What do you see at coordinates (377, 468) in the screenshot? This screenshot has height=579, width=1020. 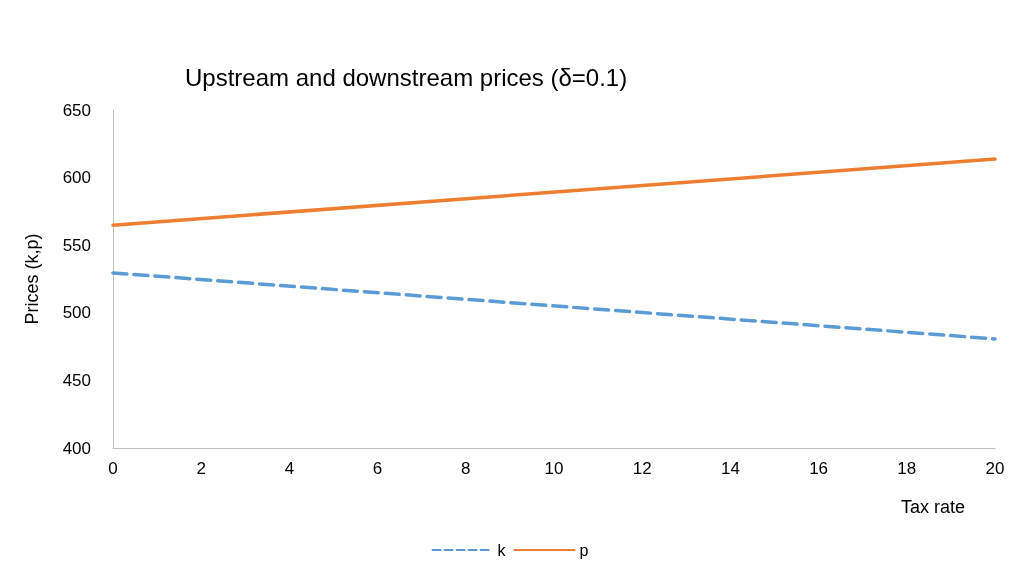 I see `x-tick-label: 6` at bounding box center [377, 468].